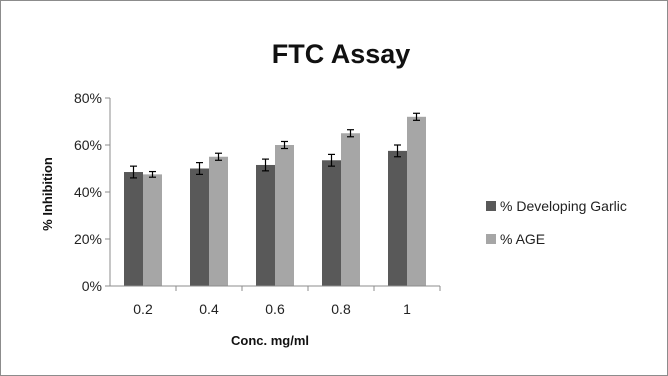 The image size is (668, 376). Describe the element at coordinates (341, 309) in the screenshot. I see `x-tick-label: 0.8` at that location.